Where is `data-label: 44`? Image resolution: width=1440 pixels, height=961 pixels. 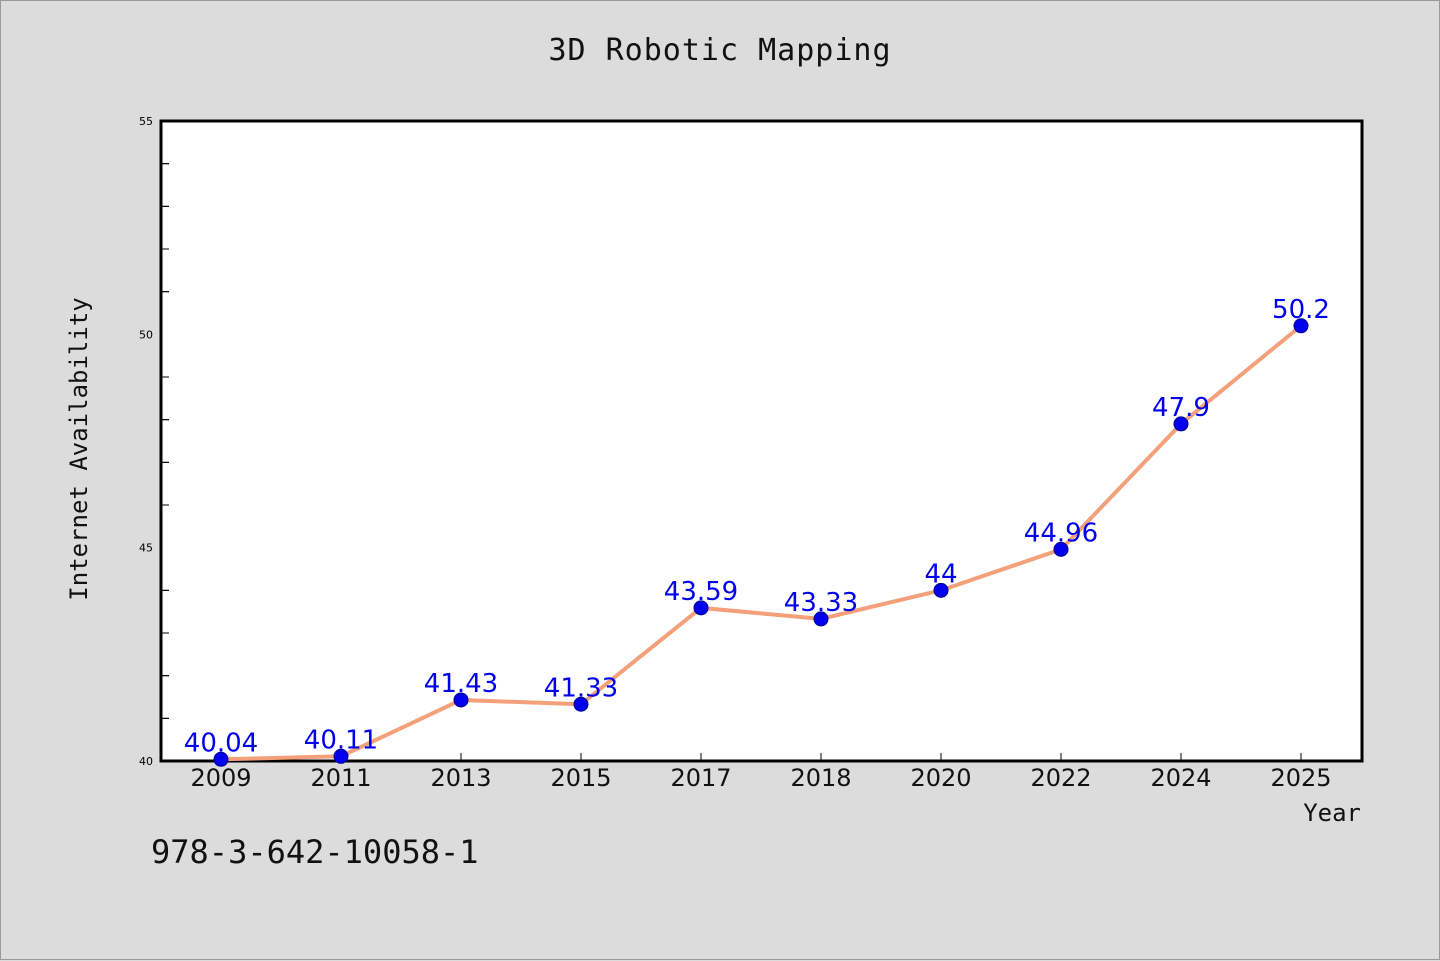 data-label: 44 is located at coordinates (940, 574).